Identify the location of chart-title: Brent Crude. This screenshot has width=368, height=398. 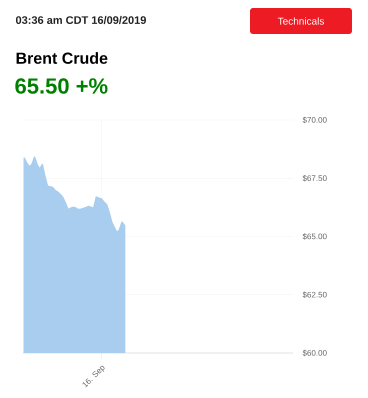
(62, 58).